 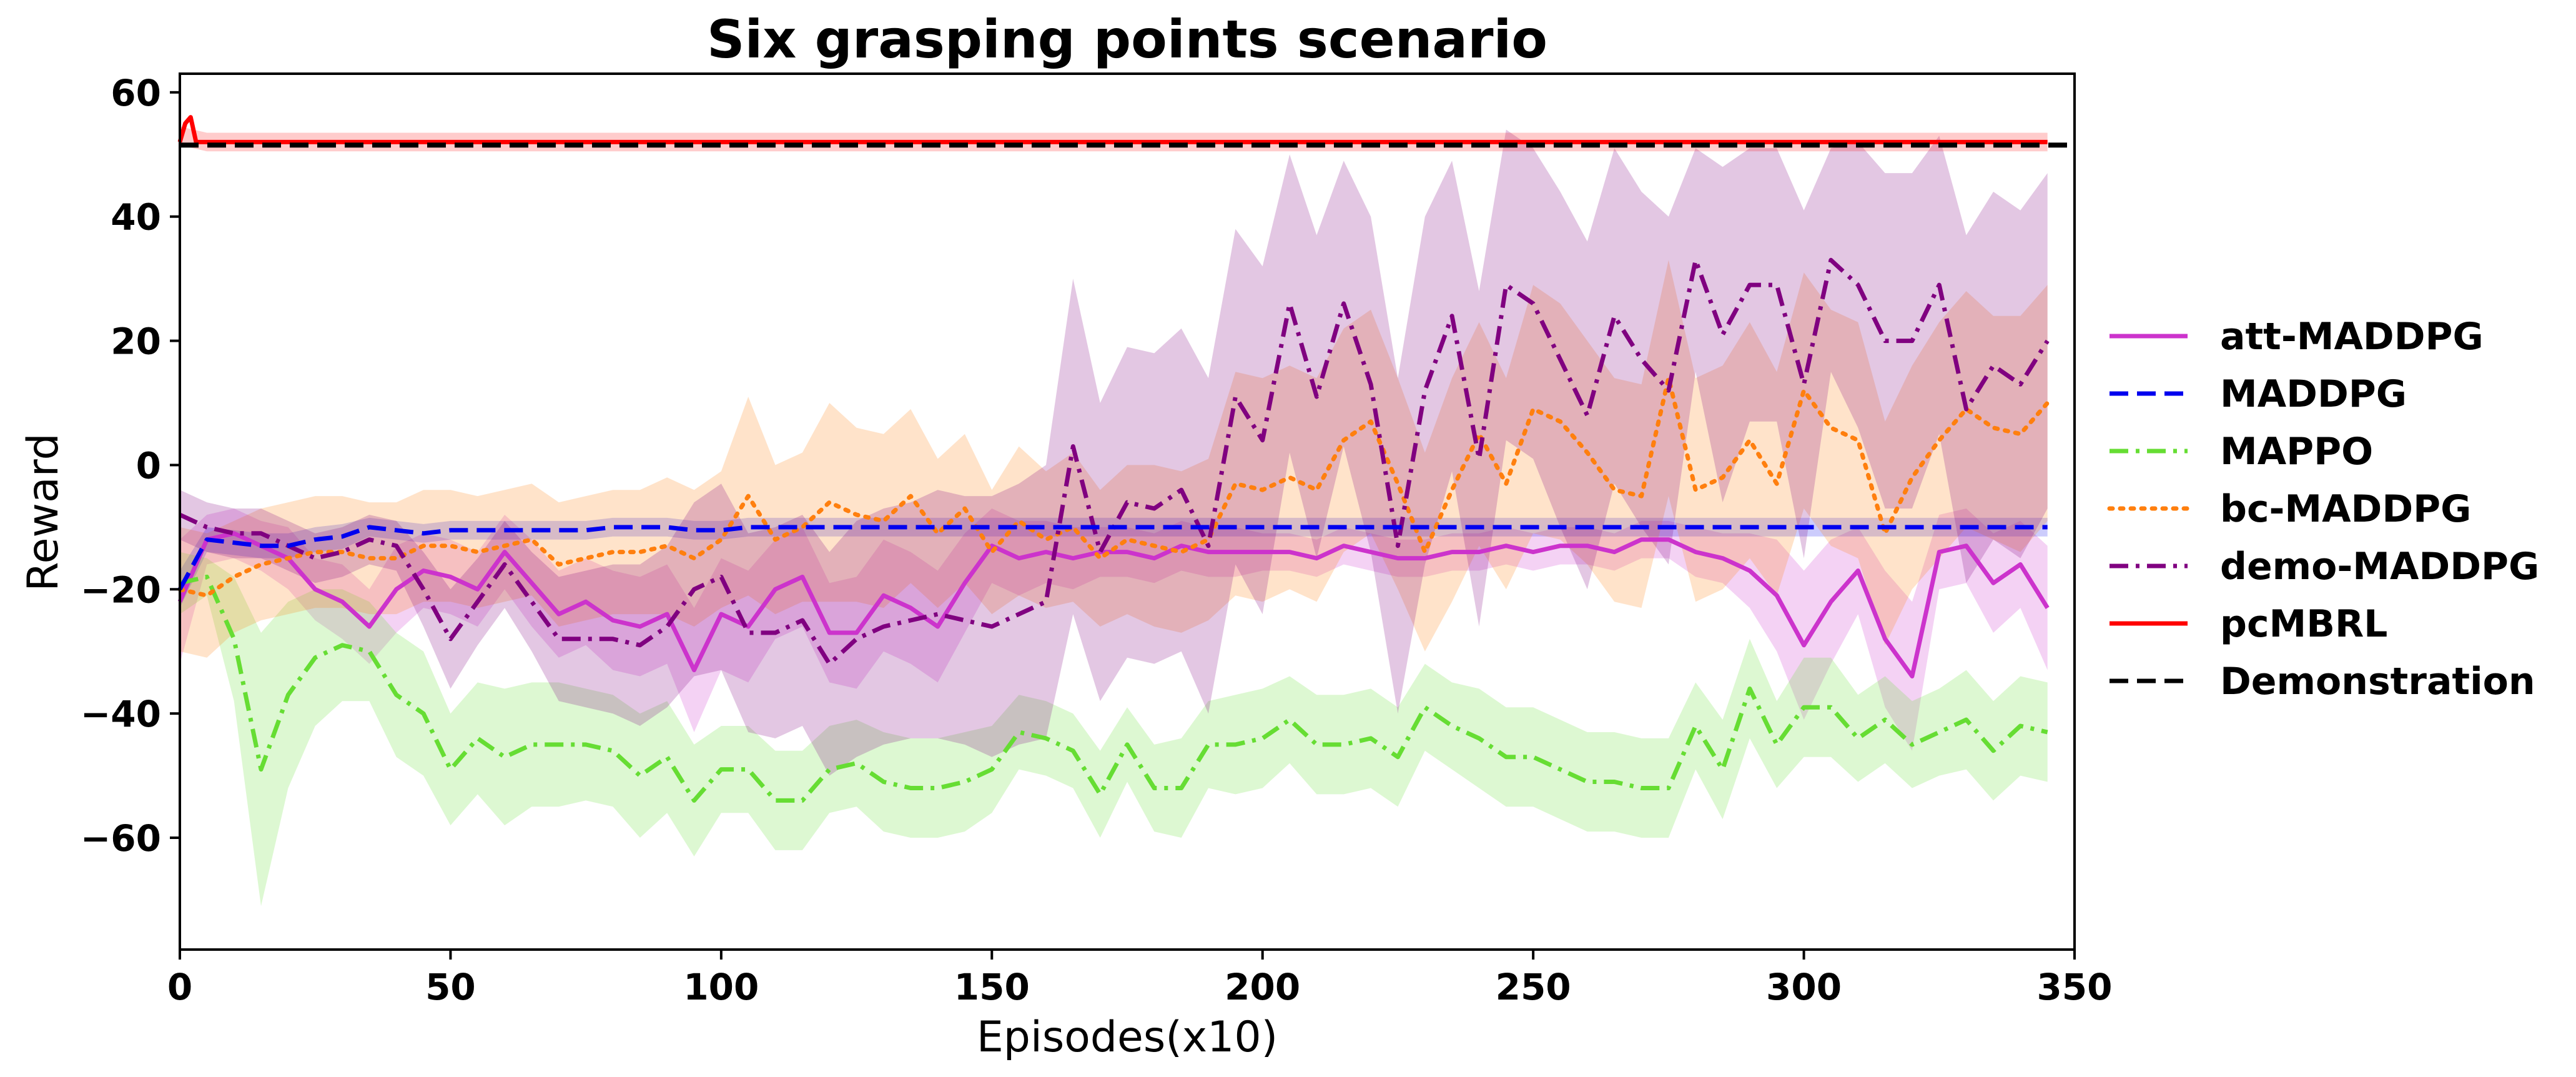 What do you see at coordinates (136, 93) in the screenshot?
I see `y-tick-label: 60` at bounding box center [136, 93].